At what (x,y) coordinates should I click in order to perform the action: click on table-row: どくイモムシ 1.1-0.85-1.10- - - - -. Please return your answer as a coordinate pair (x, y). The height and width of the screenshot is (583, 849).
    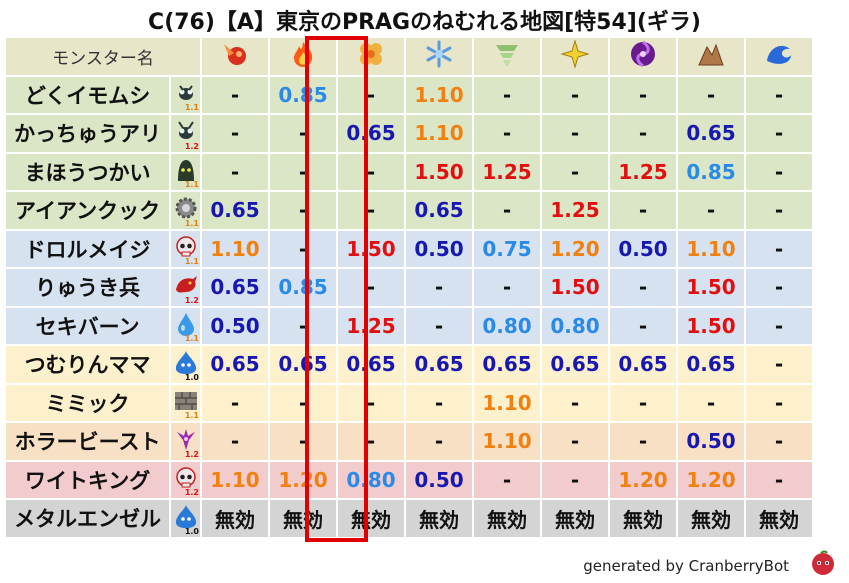
    Looking at the image, I should click on (409, 94).